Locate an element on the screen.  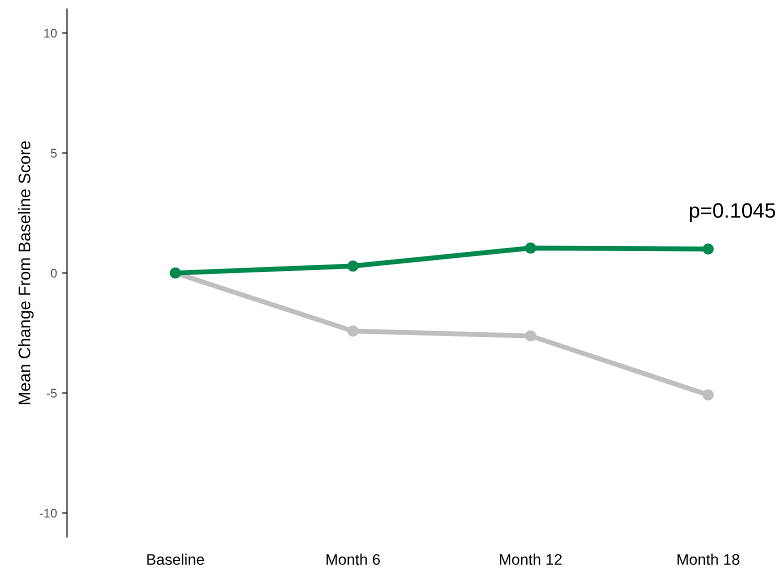
x-tick-label: Month 12 is located at coordinates (531, 559).